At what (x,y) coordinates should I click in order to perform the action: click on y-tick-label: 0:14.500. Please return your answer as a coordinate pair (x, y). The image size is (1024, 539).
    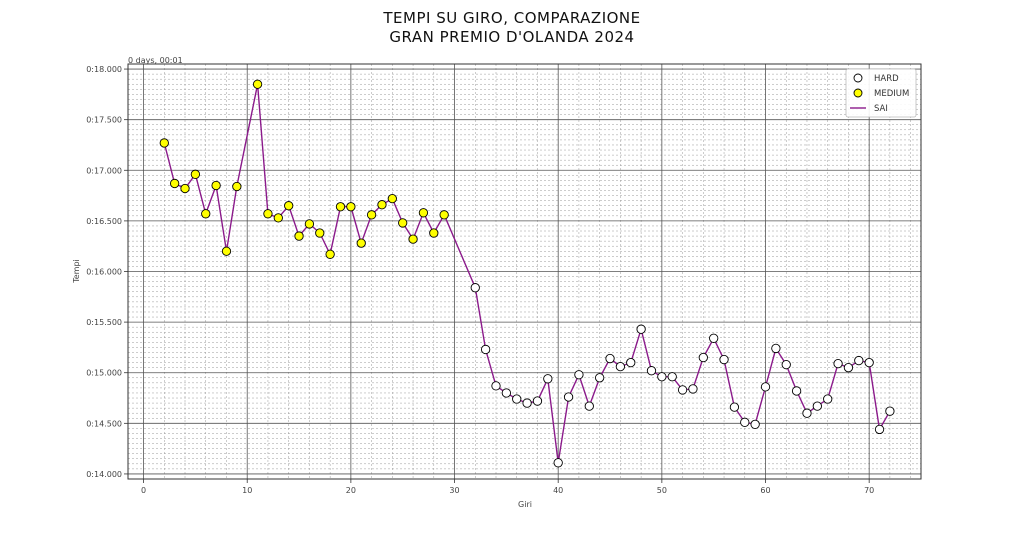
    Looking at the image, I should click on (104, 423).